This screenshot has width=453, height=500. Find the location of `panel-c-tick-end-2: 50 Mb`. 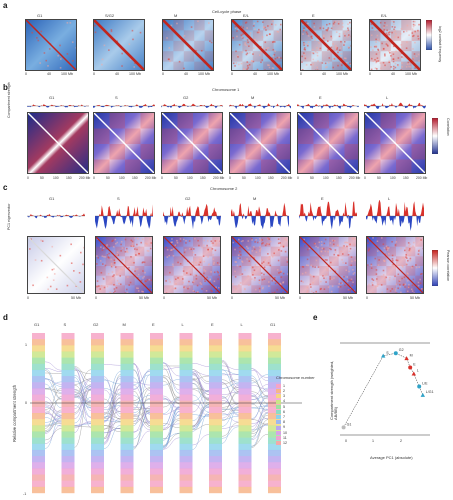

panel-c-tick-end-2: 50 Mb is located at coordinates (212, 298).